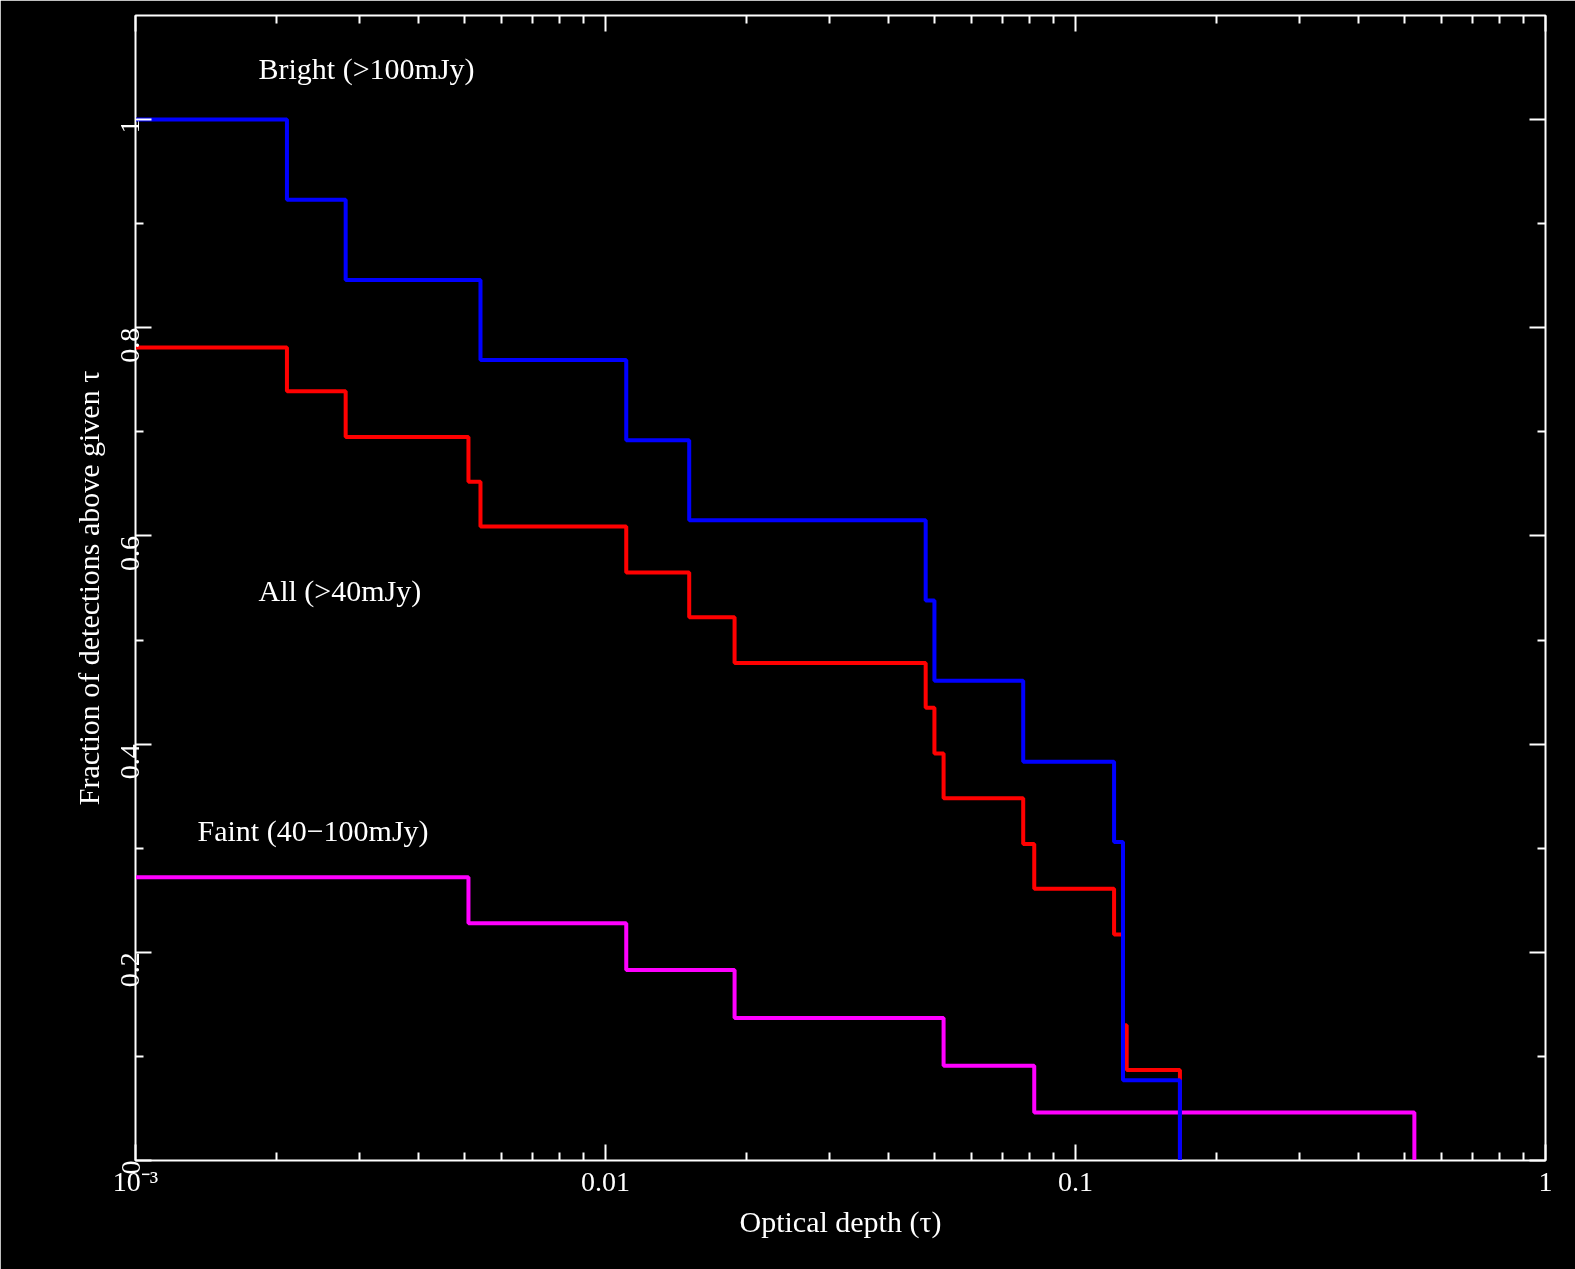 This screenshot has height=1269, width=1575. I want to click on series-label: Bright (>100mJy), so click(366, 69).